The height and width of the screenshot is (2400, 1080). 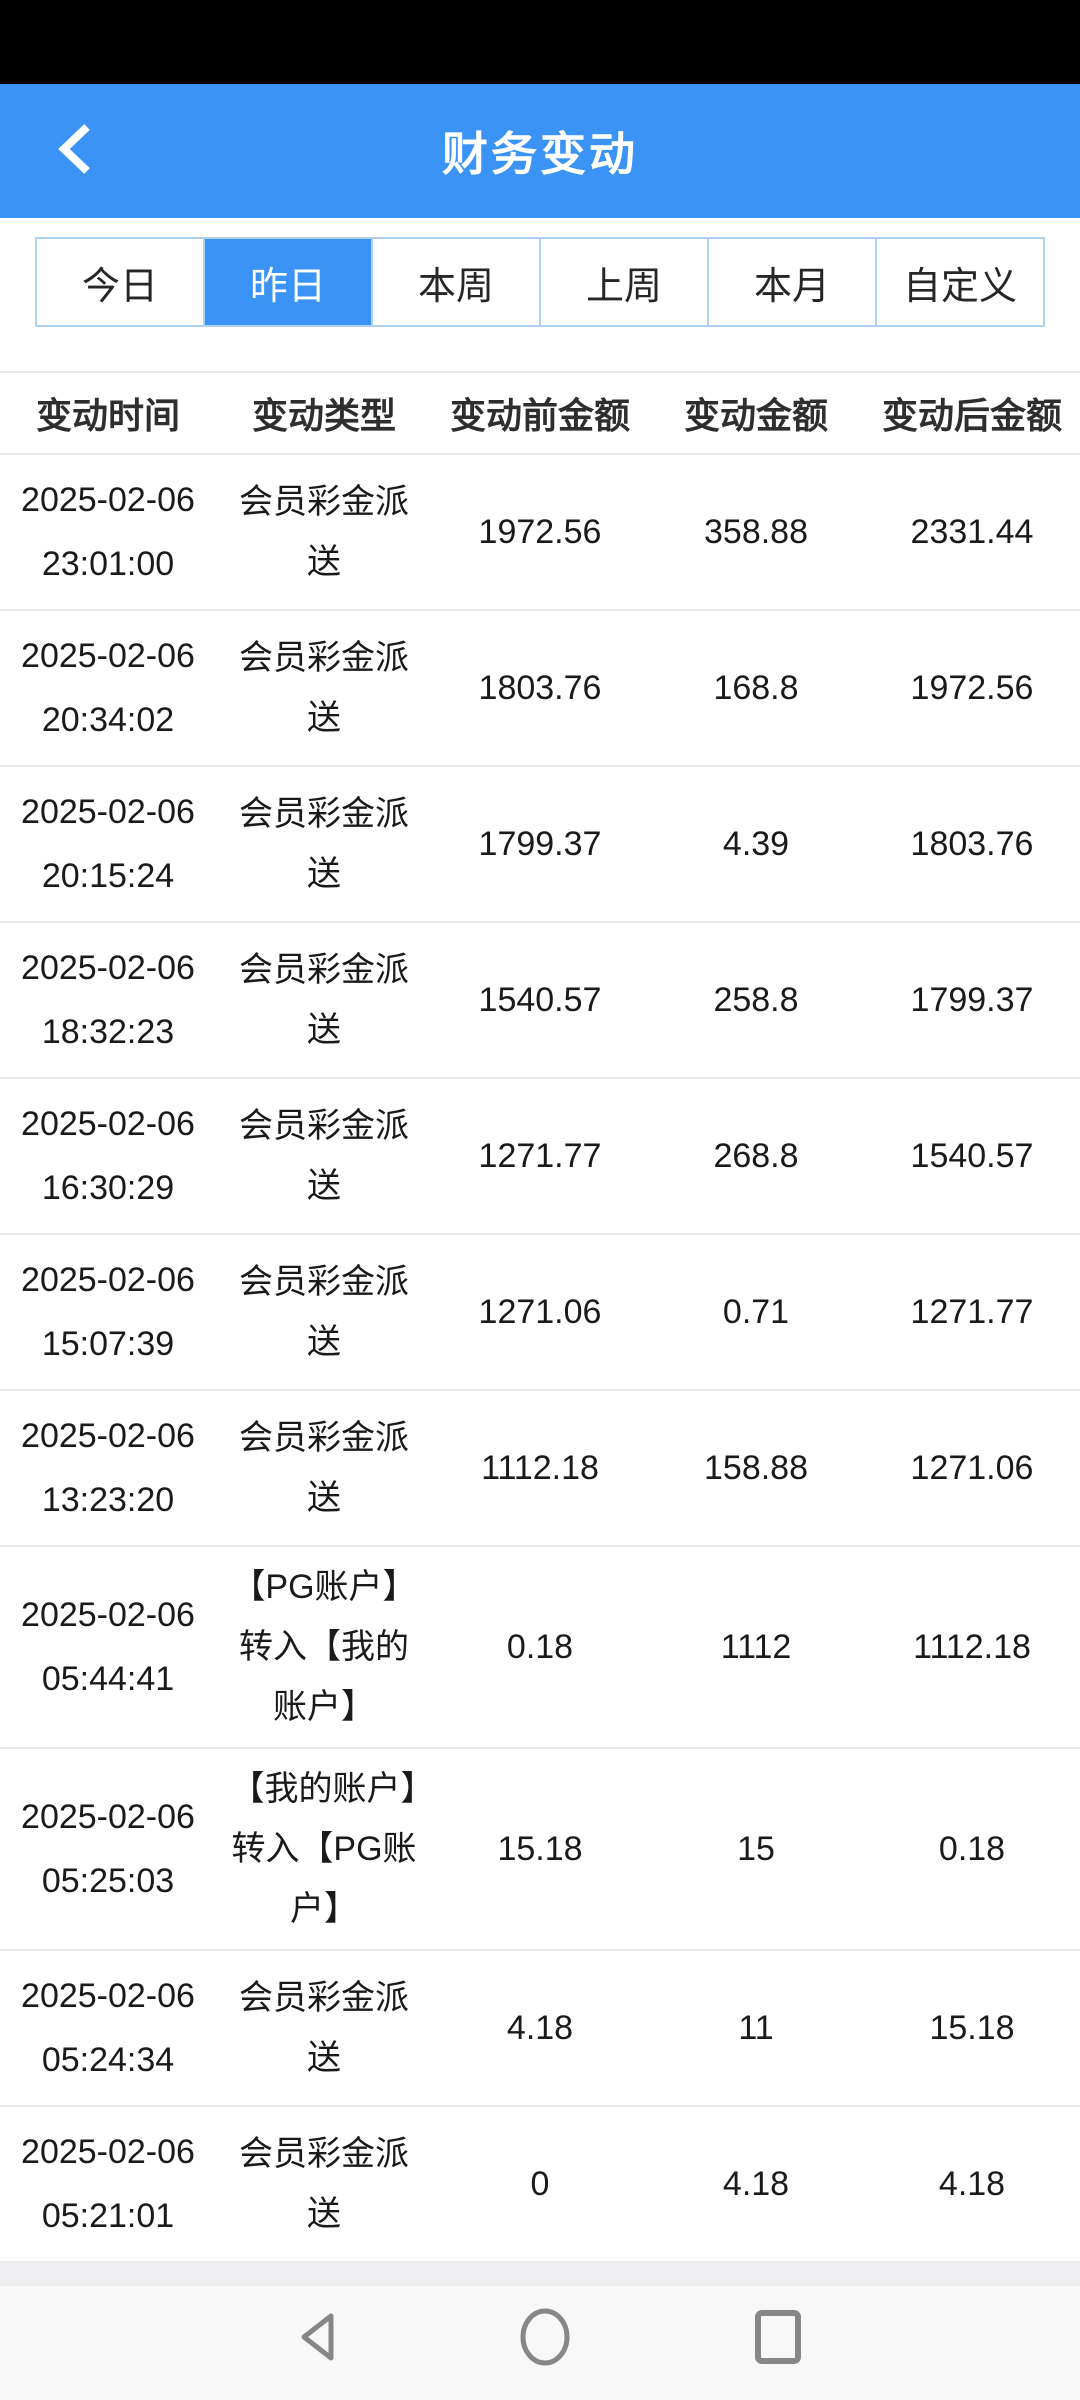 I want to click on cell-clock: 18:32:23, so click(x=108, y=1032).